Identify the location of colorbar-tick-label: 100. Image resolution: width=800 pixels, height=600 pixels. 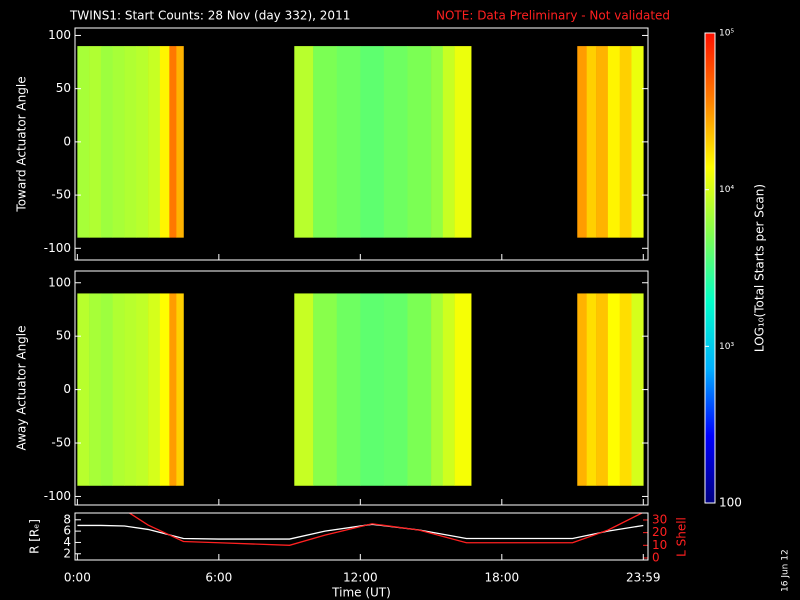
(730, 503).